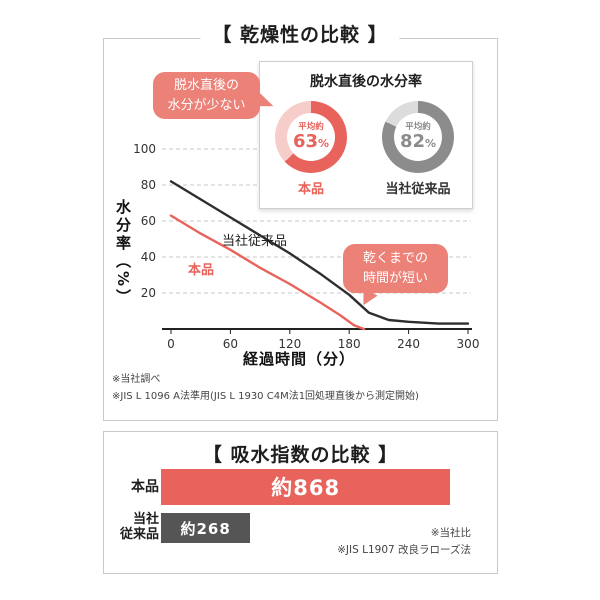 This screenshot has height=600, width=600. I want to click on bar-value: 約868, so click(306, 488).